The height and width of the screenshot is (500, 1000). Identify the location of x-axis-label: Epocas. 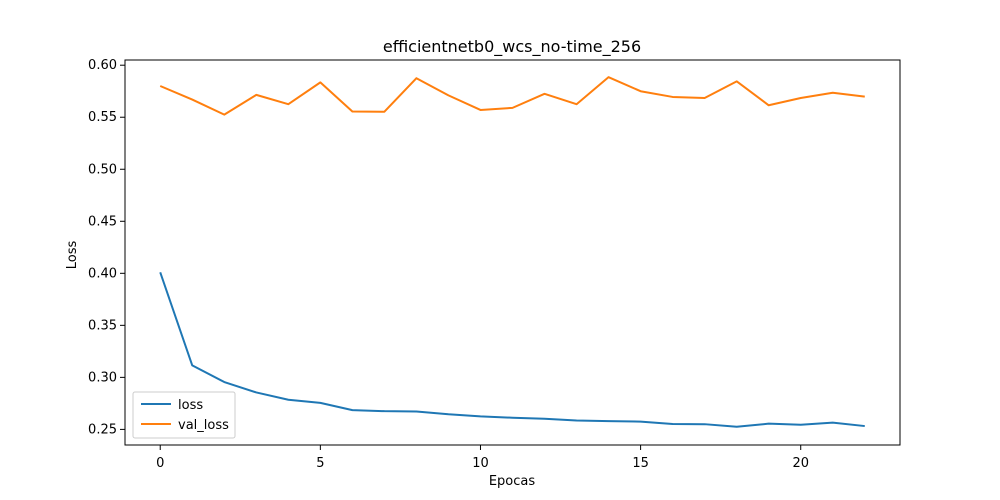
(512, 481).